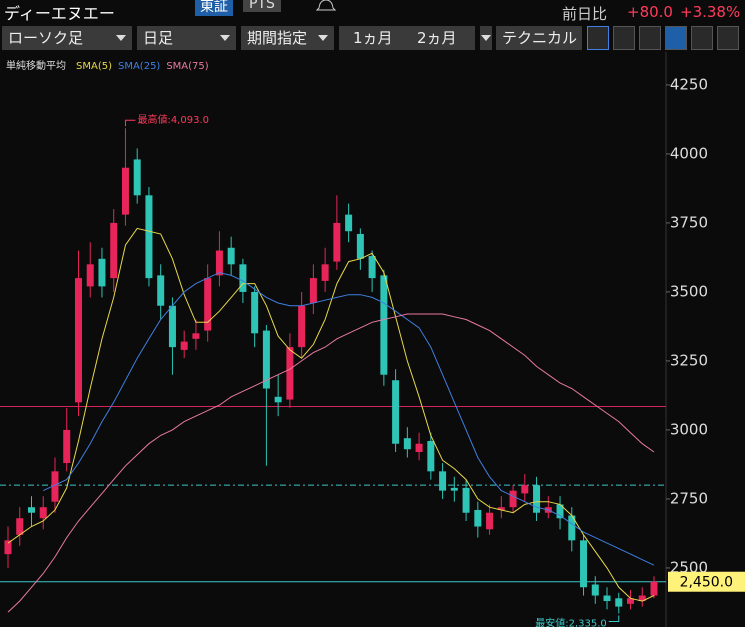  Describe the element at coordinates (262, 6) in the screenshot. I see `pts-tab: PTS` at that location.